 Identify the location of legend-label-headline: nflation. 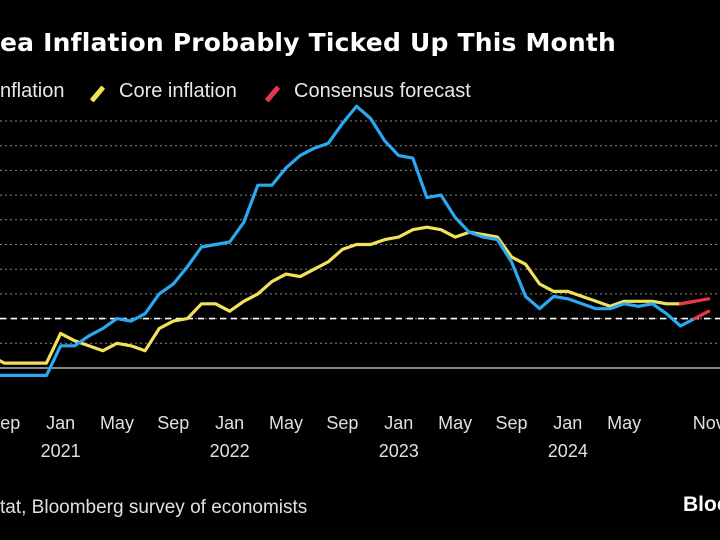
(32, 91).